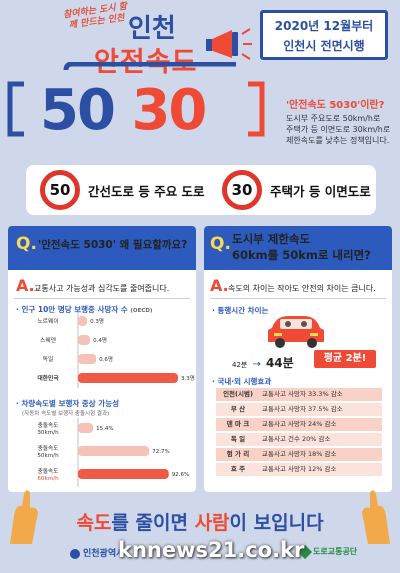  Describe the element at coordinates (24, 517) in the screenshot. I see `left-hand-icon` at that location.